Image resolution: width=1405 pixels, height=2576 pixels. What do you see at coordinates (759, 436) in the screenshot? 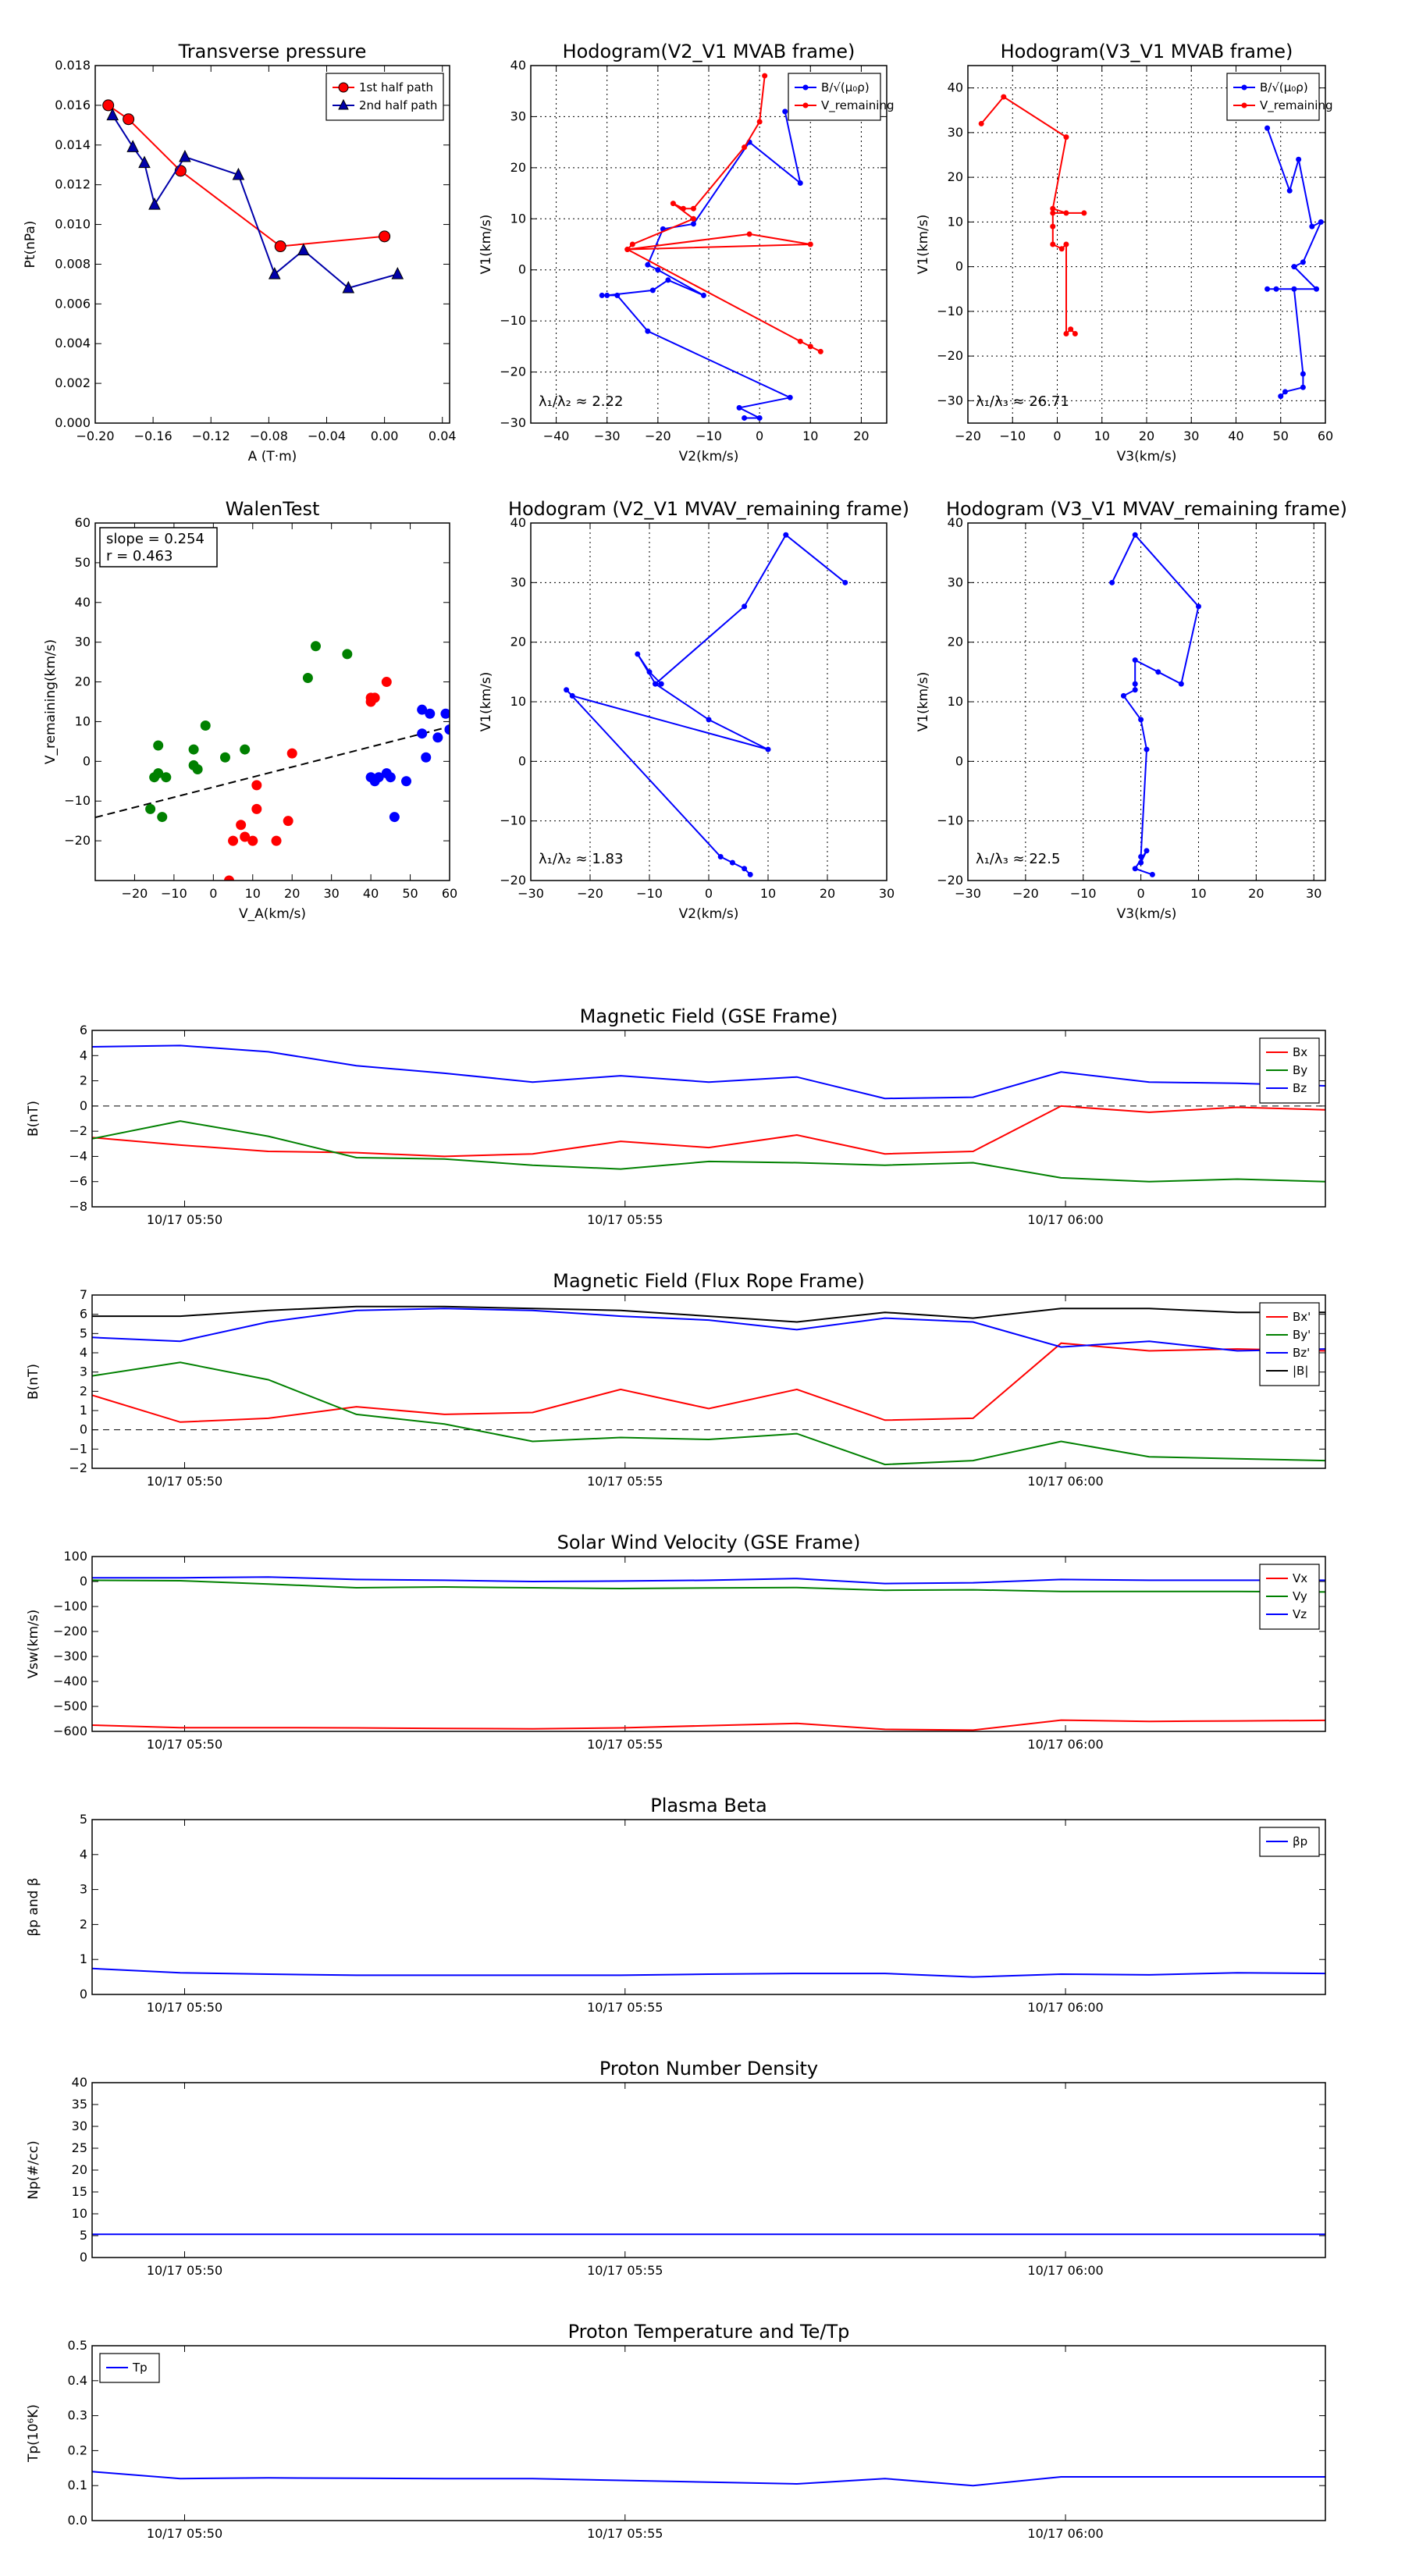
I see `x-tick-label: 0` at bounding box center [759, 436].